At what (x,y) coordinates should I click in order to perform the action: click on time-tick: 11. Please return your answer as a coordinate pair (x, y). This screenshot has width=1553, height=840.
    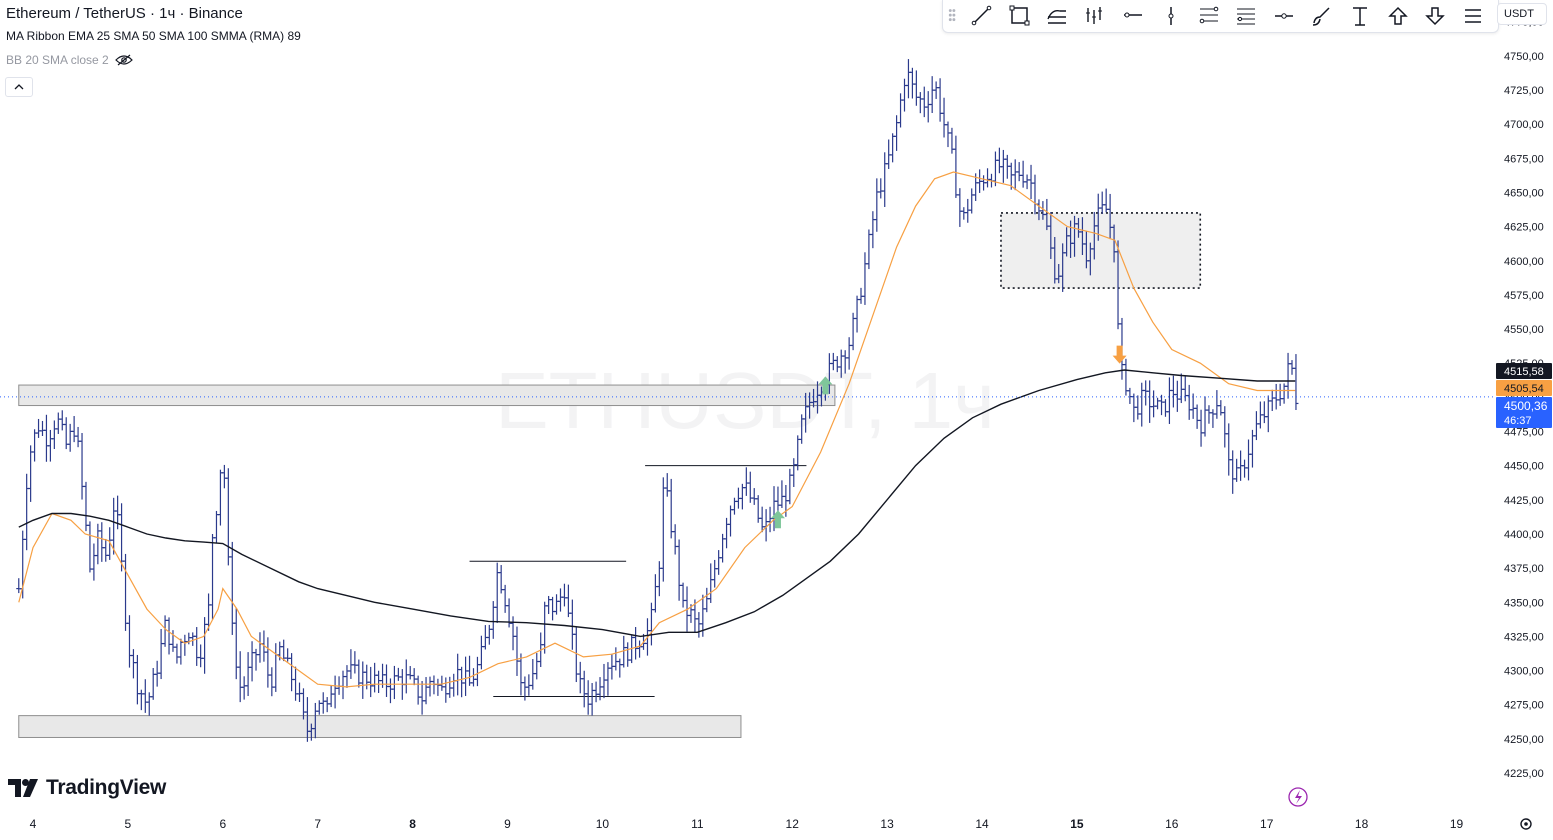
    Looking at the image, I should click on (697, 824).